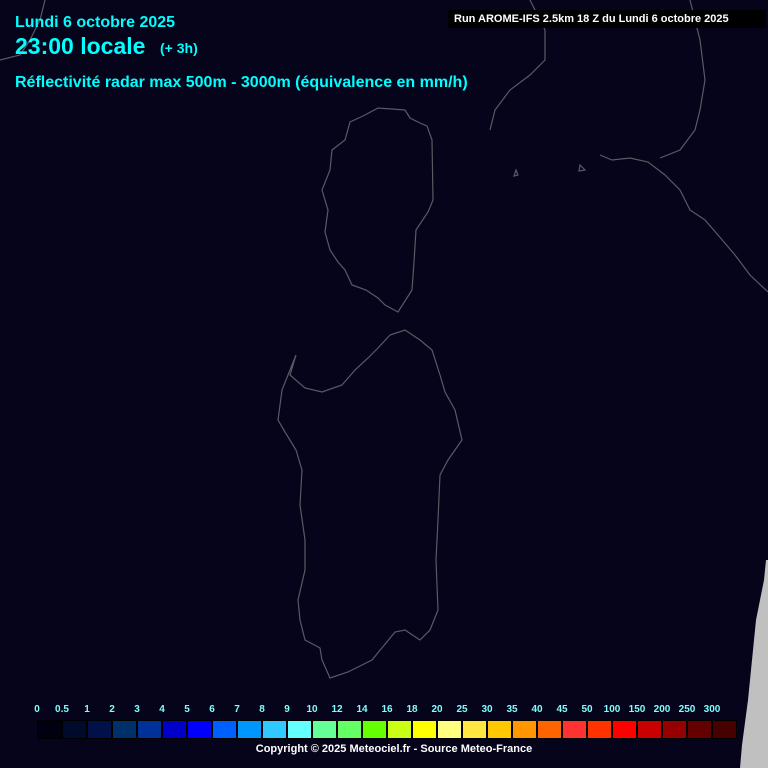 The image size is (768, 768). Describe the element at coordinates (80, 46) in the screenshot. I see `forecast-time: 23:00 locale` at that location.